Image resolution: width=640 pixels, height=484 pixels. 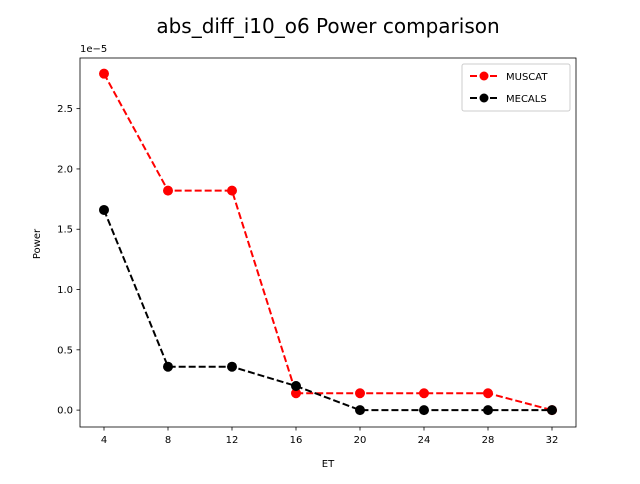 I want to click on legend-marker-muscat, so click(x=484, y=76).